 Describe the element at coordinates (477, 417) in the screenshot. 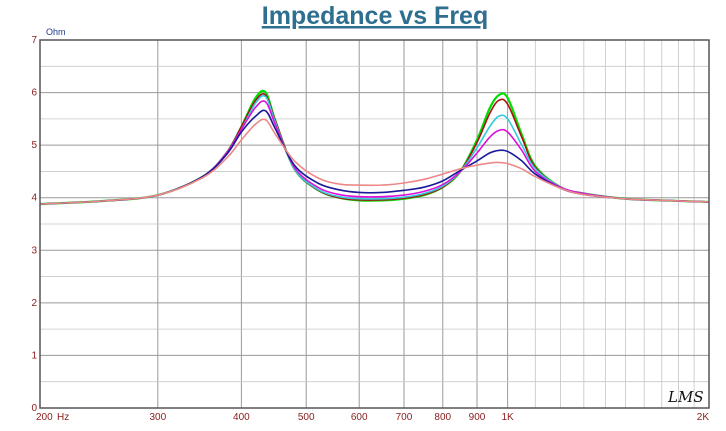

I see `x-tick-label: 900` at that location.